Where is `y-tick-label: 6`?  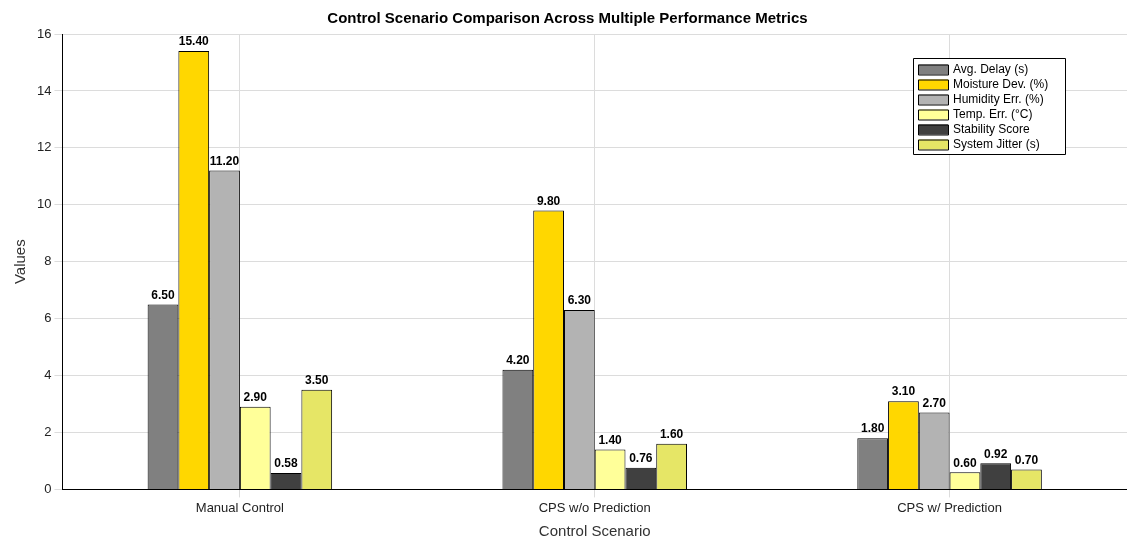 y-tick-label: 6 is located at coordinates (48, 318).